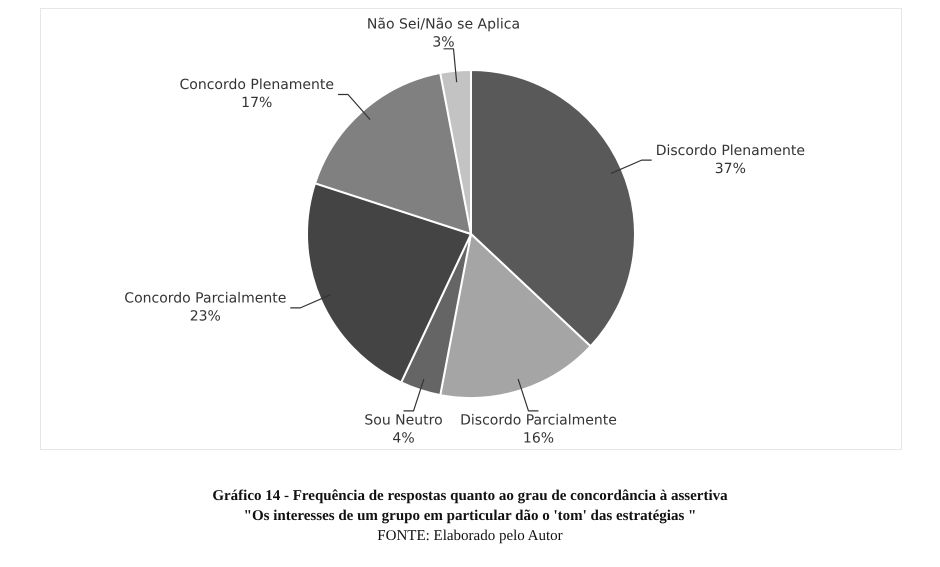  What do you see at coordinates (443, 24) in the screenshot?
I see `slice-label: Não Sei/Não se Aplica` at bounding box center [443, 24].